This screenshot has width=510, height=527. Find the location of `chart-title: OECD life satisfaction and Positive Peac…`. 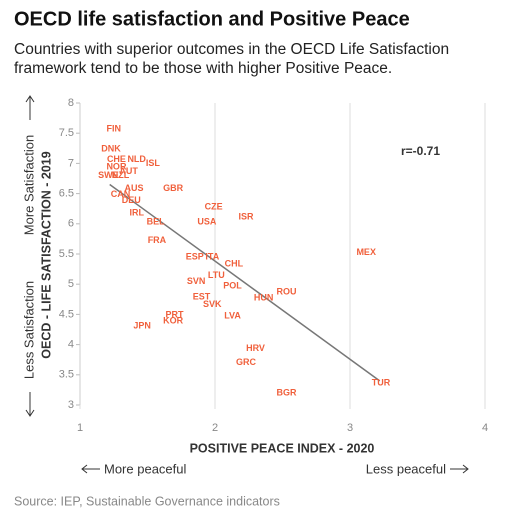

chart-title: OECD life satisfaction and Positive Peac… is located at coordinates (212, 19).